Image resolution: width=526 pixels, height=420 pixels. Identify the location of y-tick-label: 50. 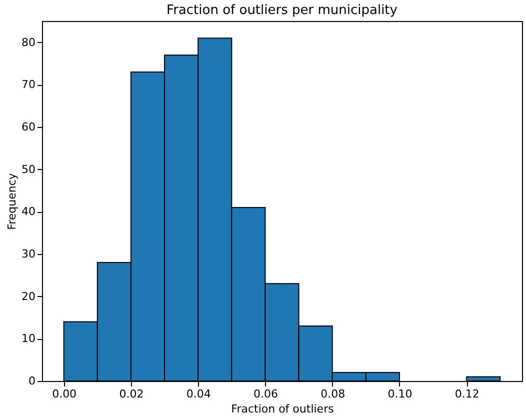
(29, 169).